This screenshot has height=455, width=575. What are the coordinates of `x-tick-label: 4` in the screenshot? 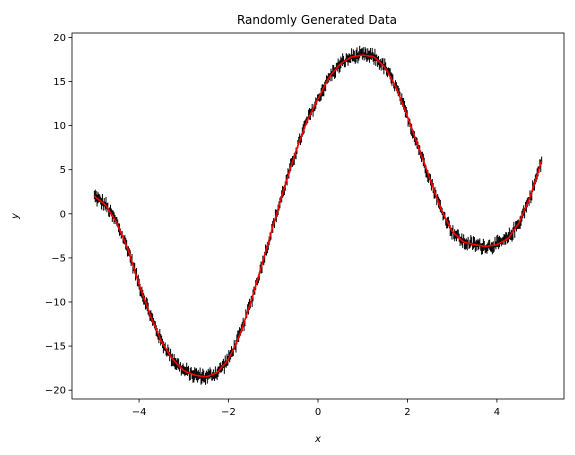 It's located at (497, 412).